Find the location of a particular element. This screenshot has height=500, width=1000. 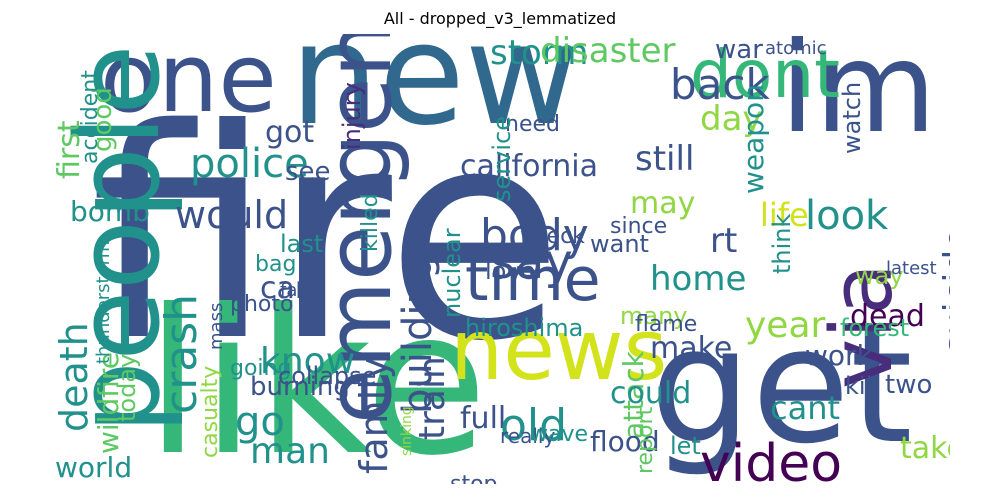

word-killed: killed is located at coordinates (370, 222).